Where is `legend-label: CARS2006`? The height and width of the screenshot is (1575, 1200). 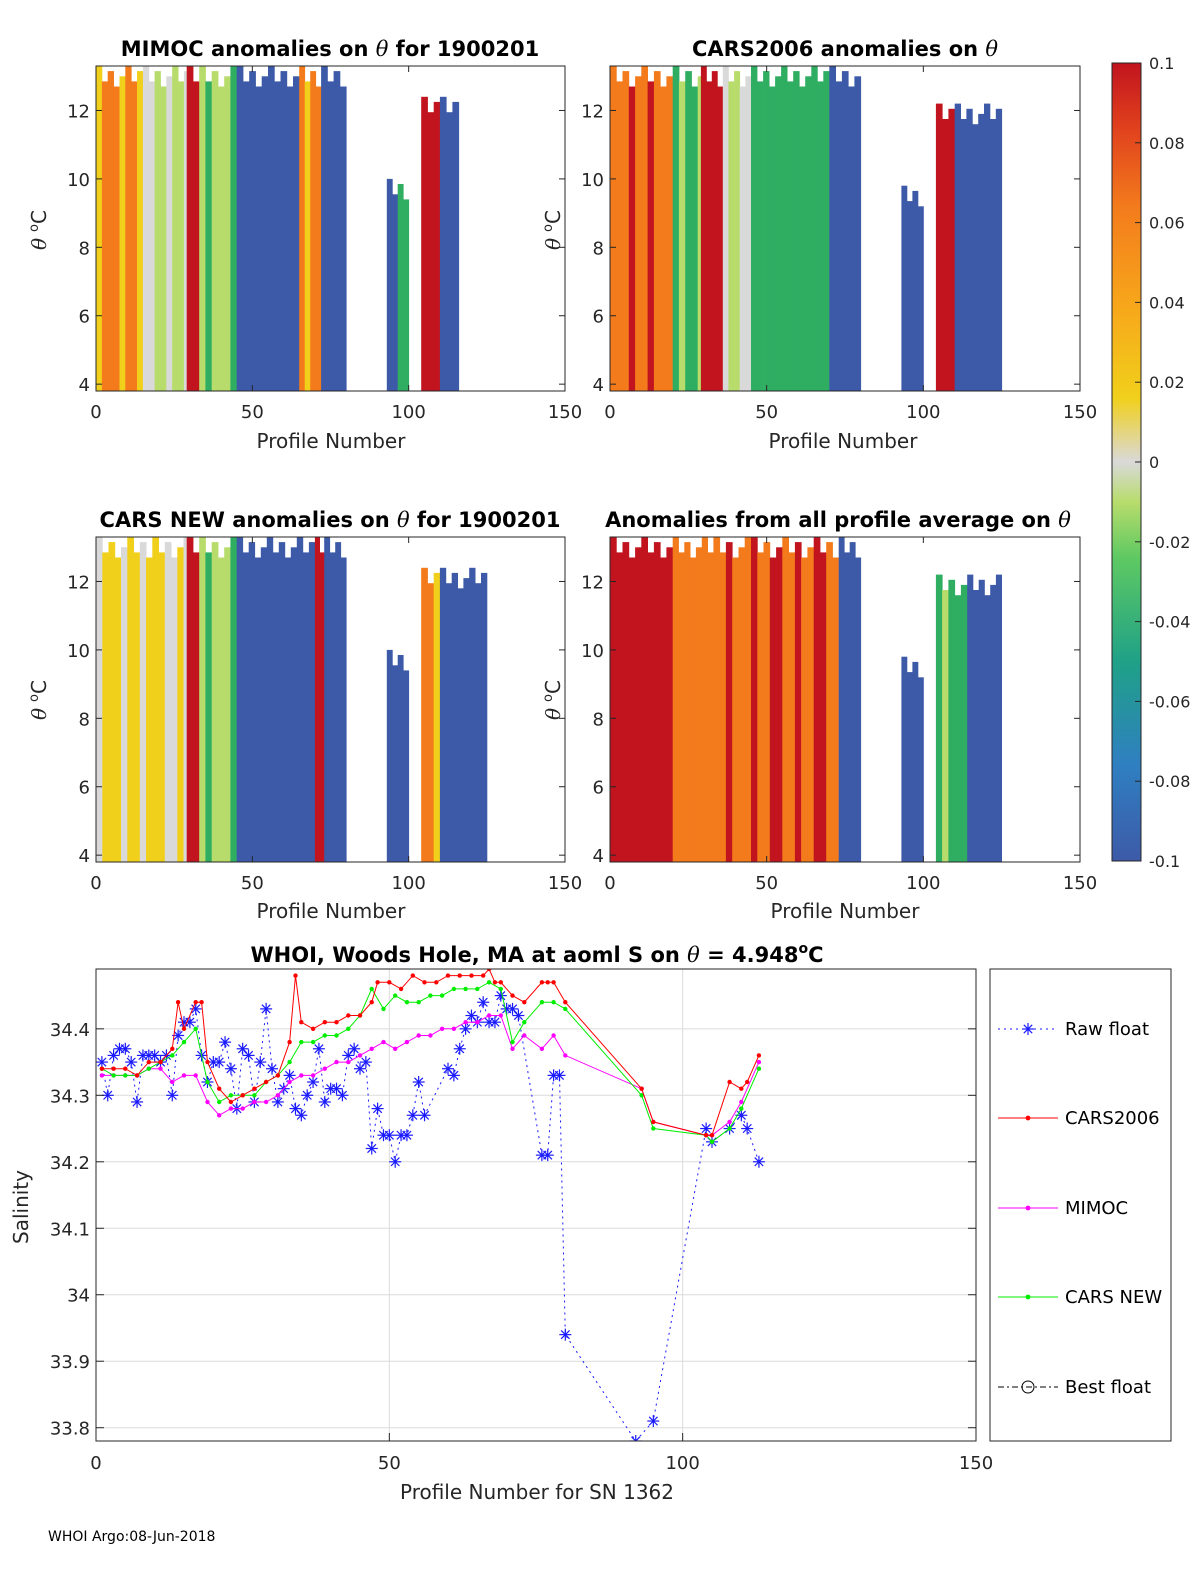 legend-label: CARS2006 is located at coordinates (1112, 1118).